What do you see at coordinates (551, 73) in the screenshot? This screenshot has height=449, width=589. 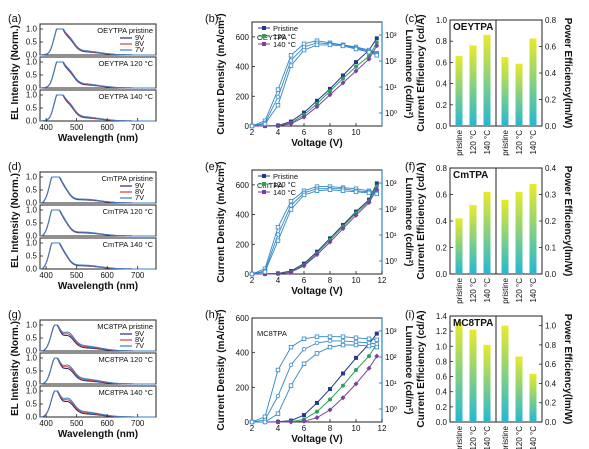 I see `bar-y2tick-label: 0.4` at bounding box center [551, 73].